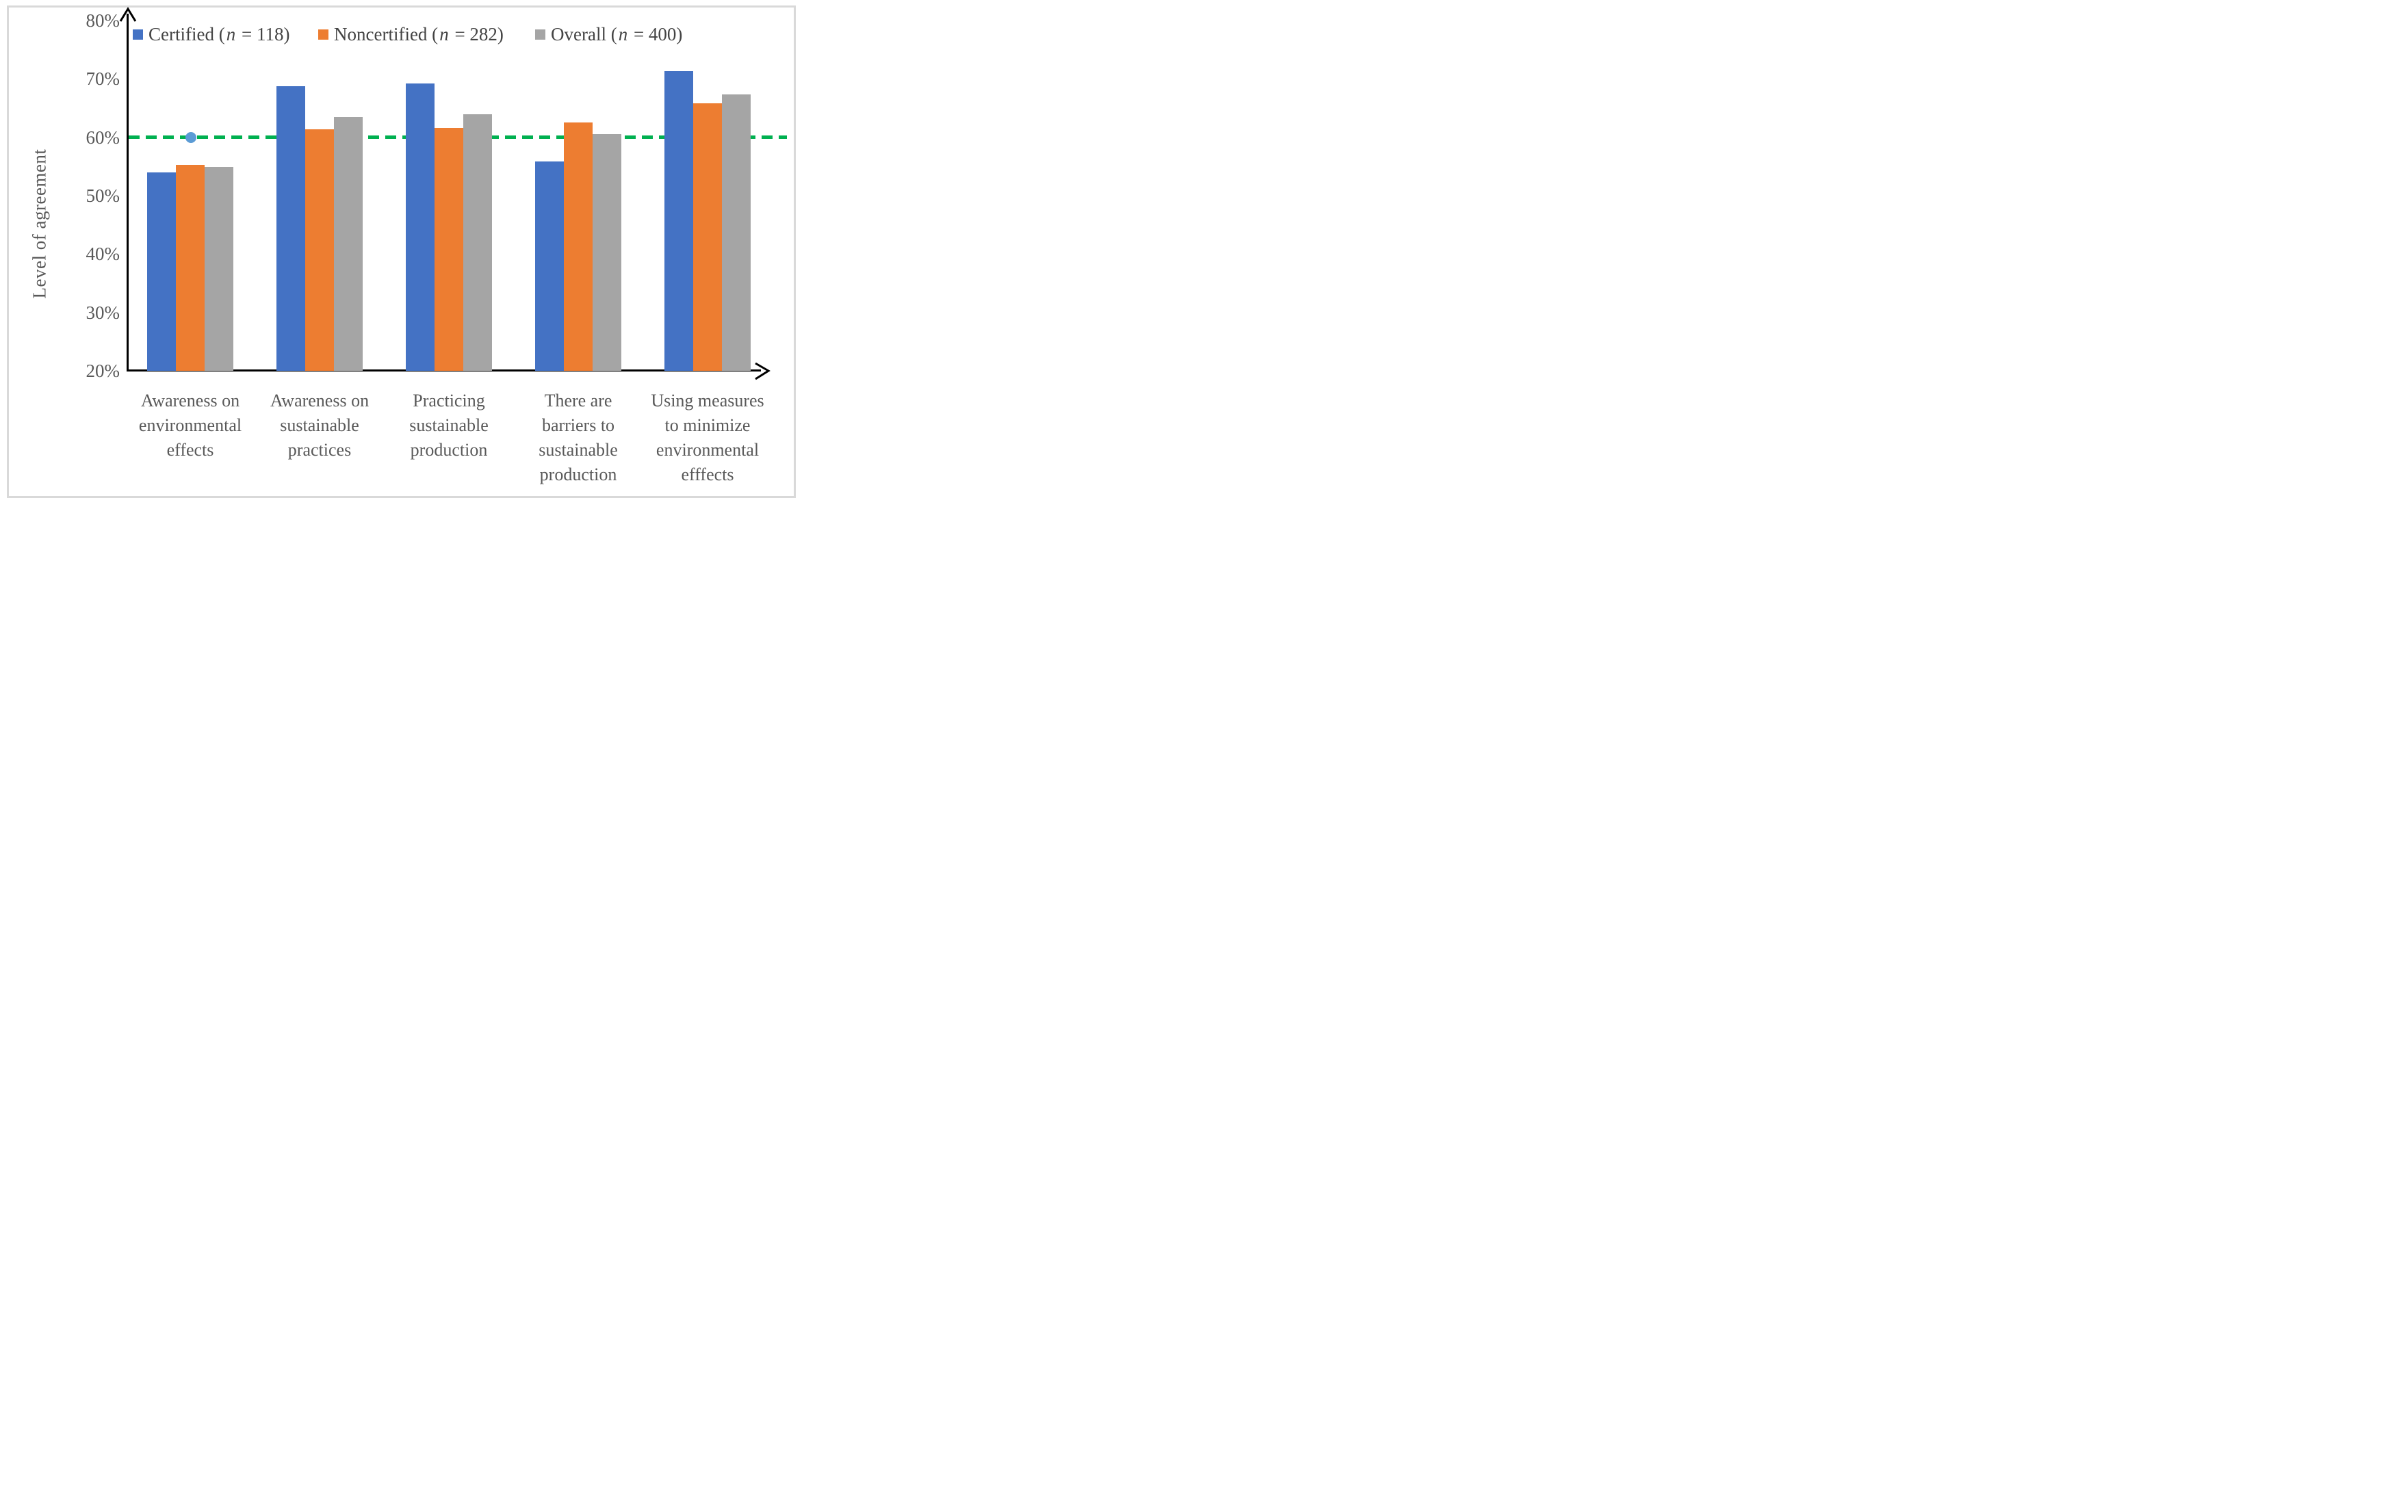 The image size is (2408, 1512). I want to click on legend-item-noncertified: Noncertified (n = 282), so click(411, 34).